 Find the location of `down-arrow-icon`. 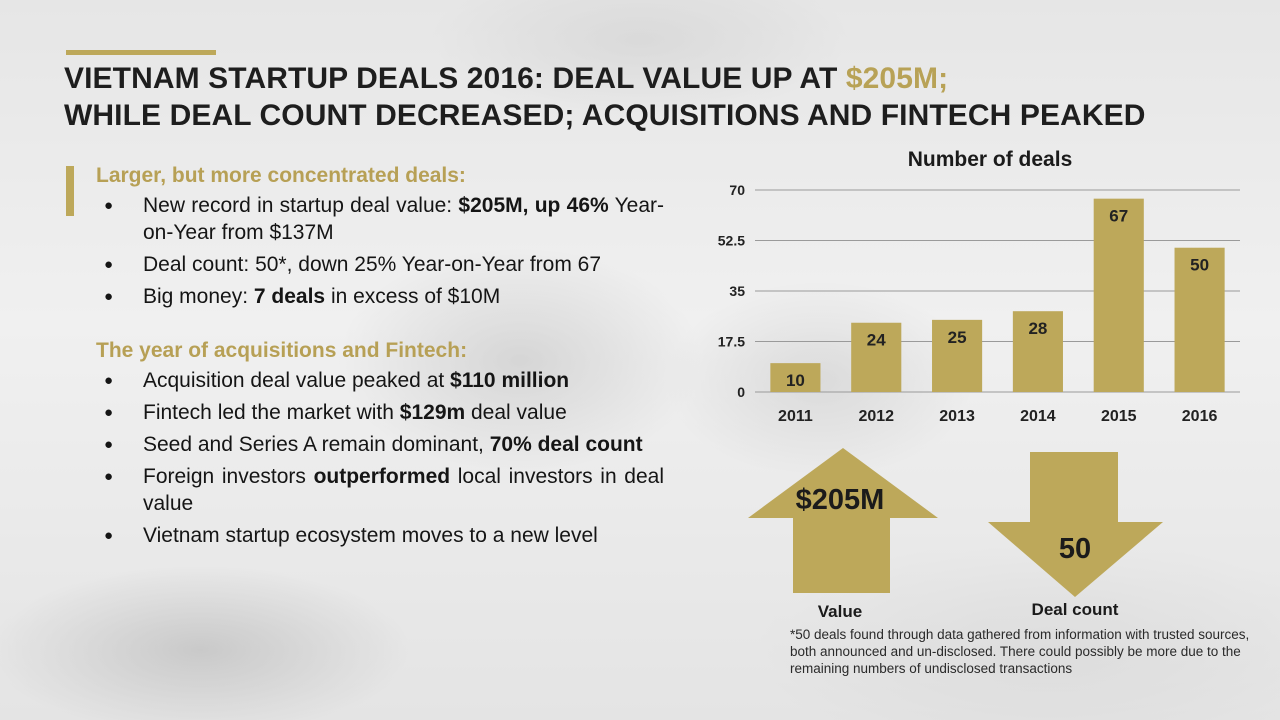

down-arrow-icon is located at coordinates (1075, 524).